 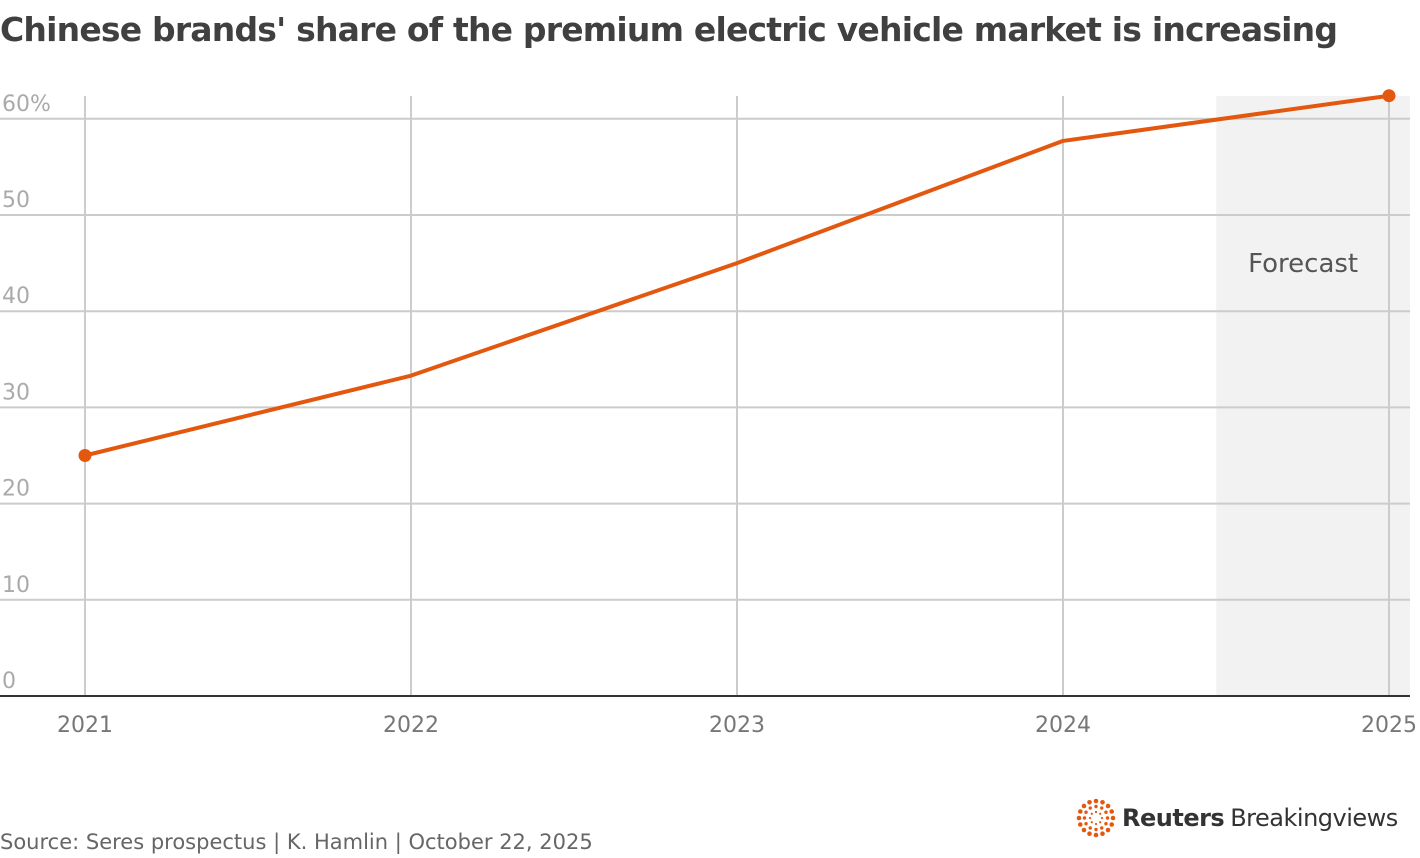 What do you see at coordinates (1303, 264) in the screenshot?
I see `forecast-label: Forecast` at bounding box center [1303, 264].